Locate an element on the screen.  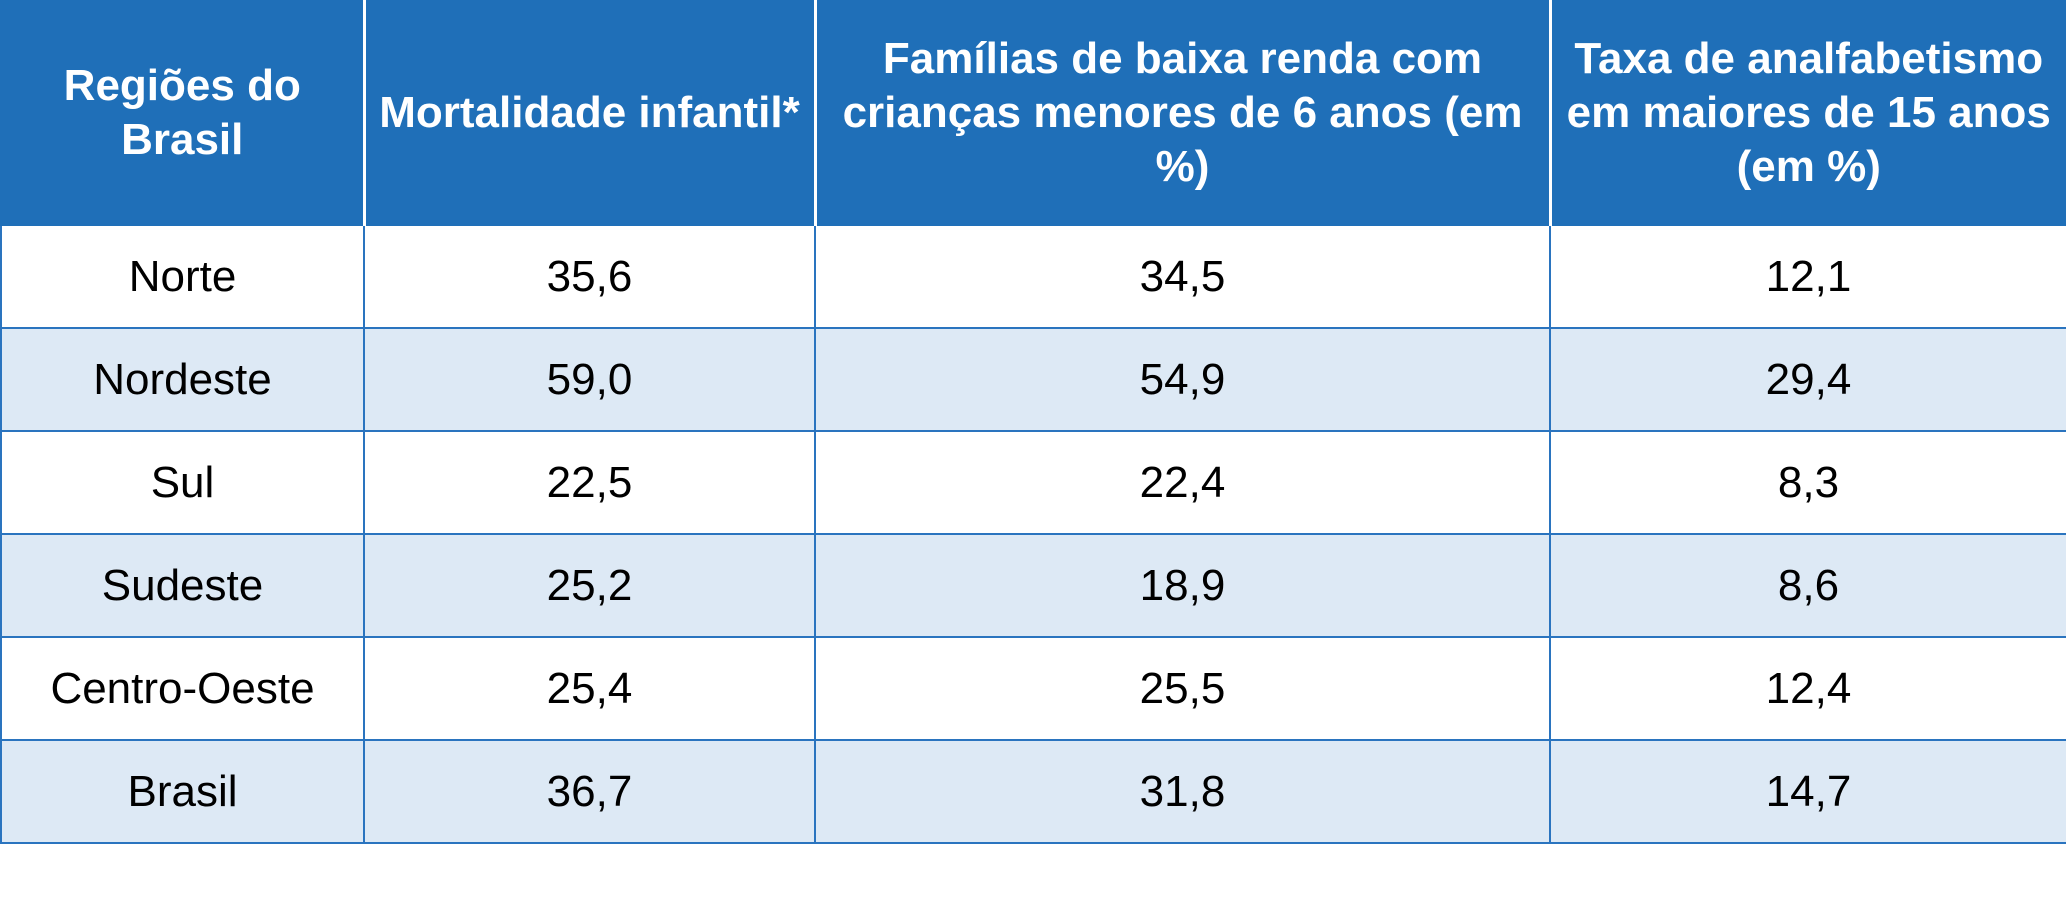
table-cell-region: Nordeste is located at coordinates (182, 379).